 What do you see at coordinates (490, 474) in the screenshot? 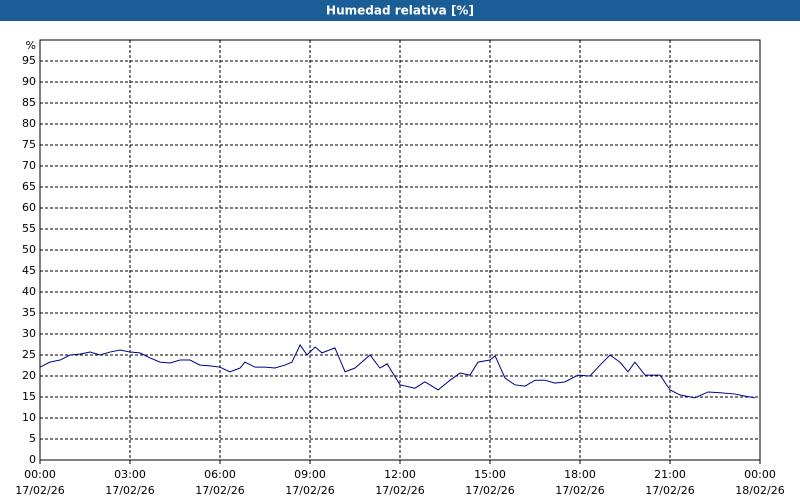
I see `x-tick-label: 15:00` at bounding box center [490, 474].